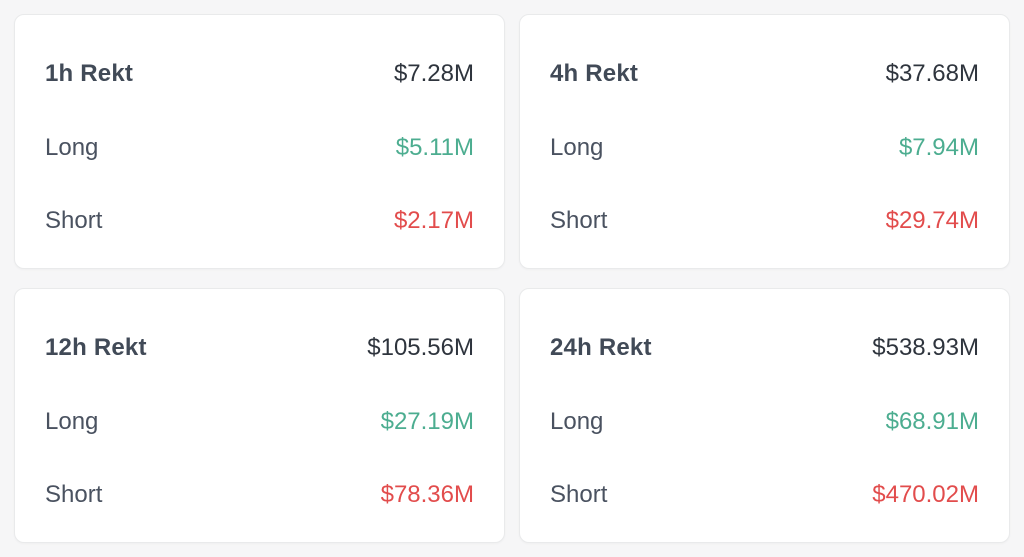 The height and width of the screenshot is (557, 1024). What do you see at coordinates (925, 494) in the screenshot?
I see `short-value: $470.02M` at bounding box center [925, 494].